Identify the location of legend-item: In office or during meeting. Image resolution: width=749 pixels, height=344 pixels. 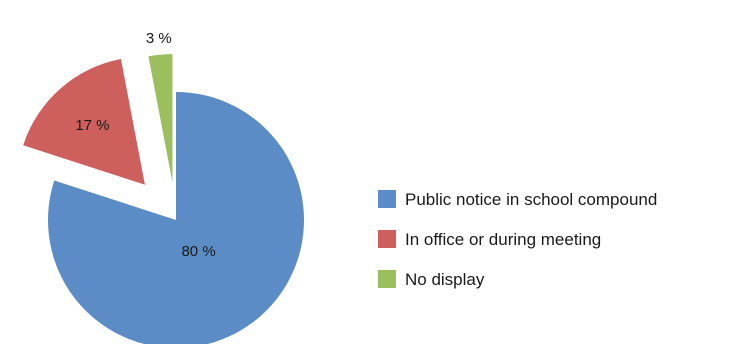
(489, 239).